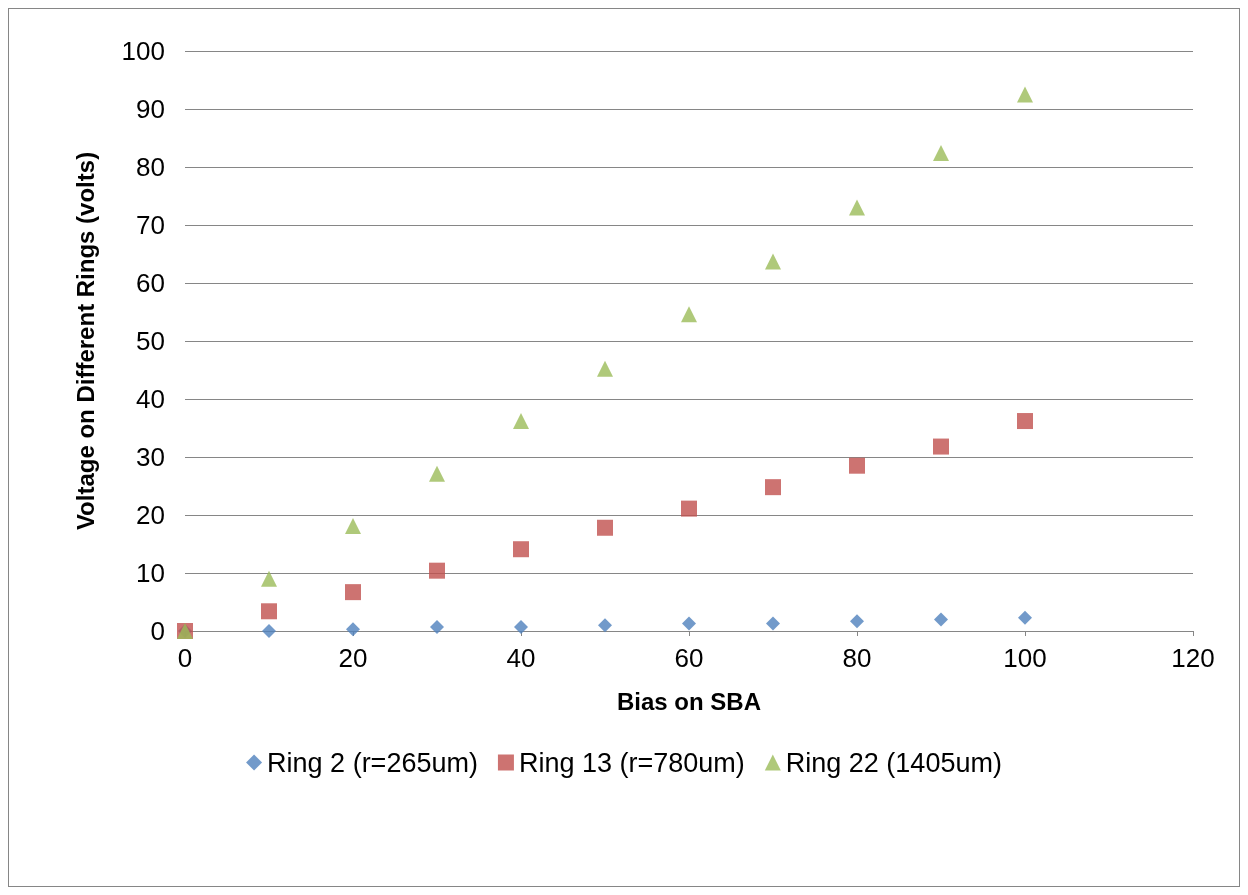  Describe the element at coordinates (150, 515) in the screenshot. I see `y-tick-label: 20` at that location.